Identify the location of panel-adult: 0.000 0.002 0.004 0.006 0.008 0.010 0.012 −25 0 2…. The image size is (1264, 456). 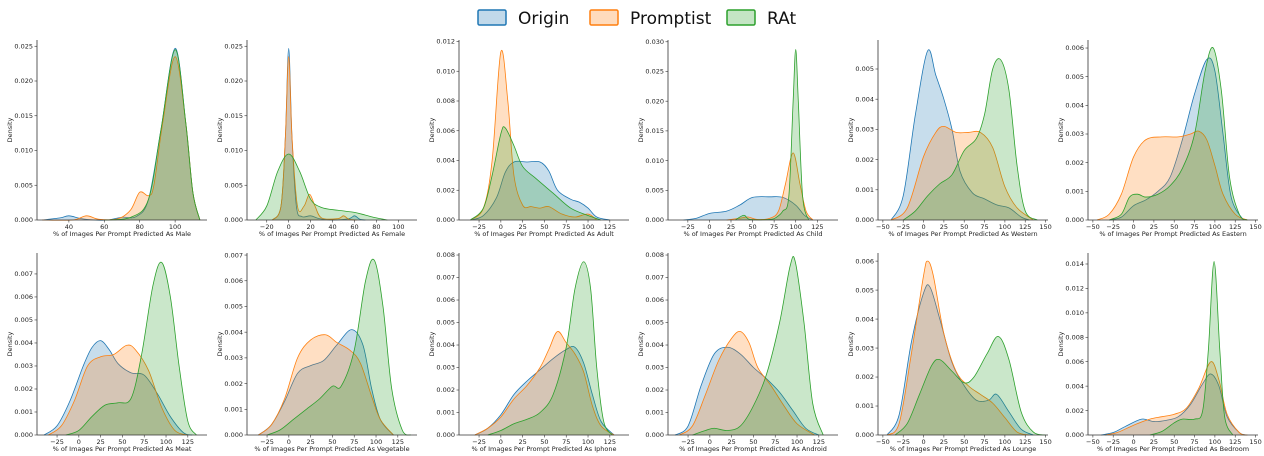
(528, 138).